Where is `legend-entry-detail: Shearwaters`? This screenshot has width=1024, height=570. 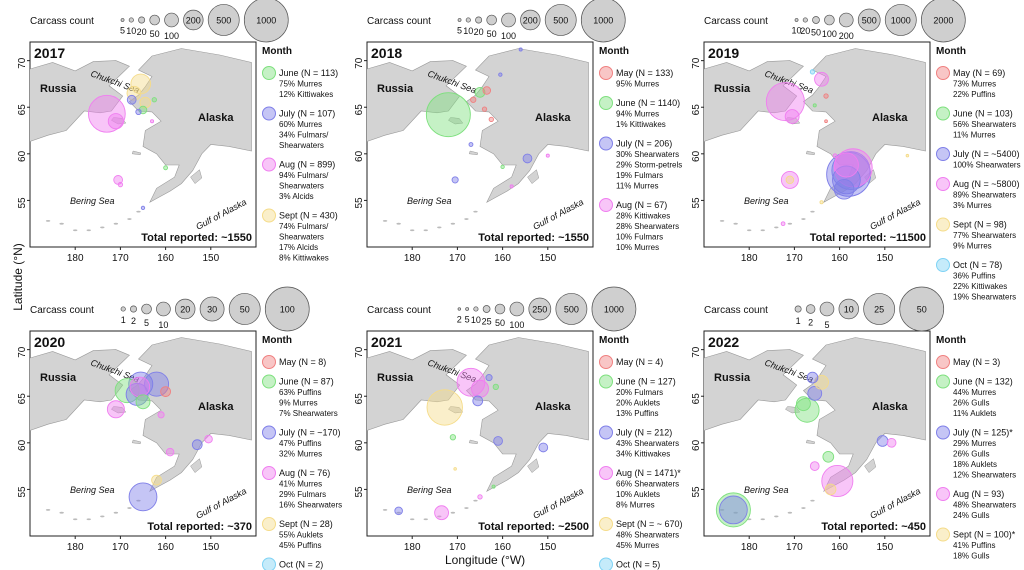 legend-entry-detail: Shearwaters is located at coordinates (301, 237).